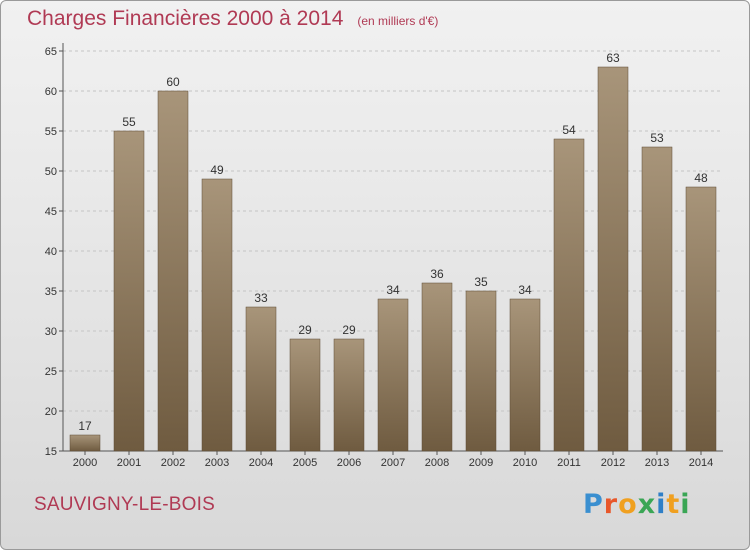 This screenshot has width=750, height=550. I want to click on x-tick-label: 2014, so click(701, 463).